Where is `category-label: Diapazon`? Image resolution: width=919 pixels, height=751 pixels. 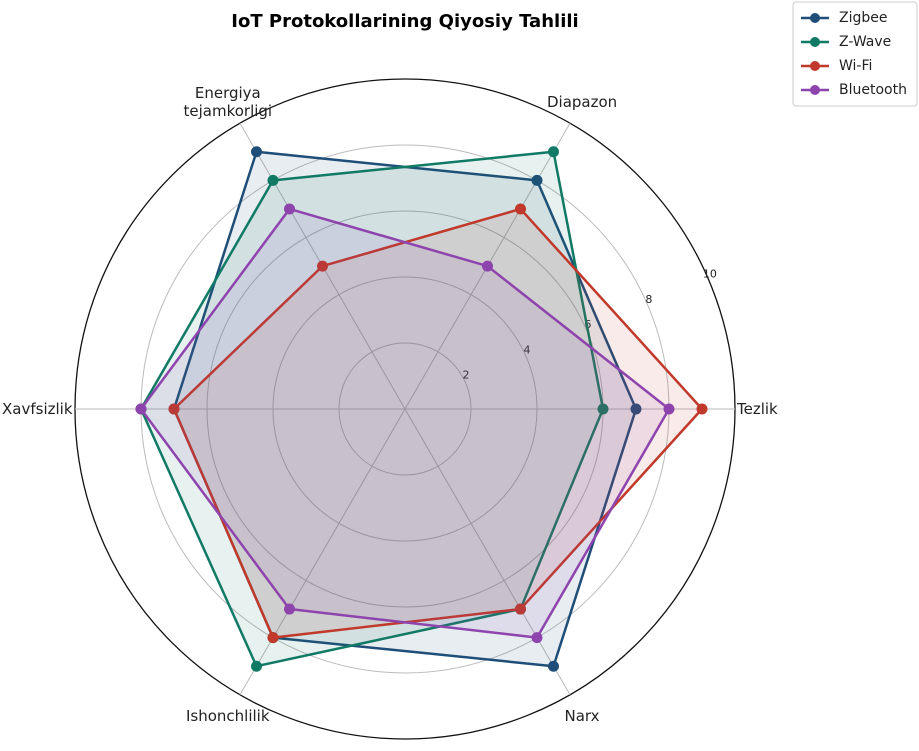
category-label: Diapazon is located at coordinates (582, 102).